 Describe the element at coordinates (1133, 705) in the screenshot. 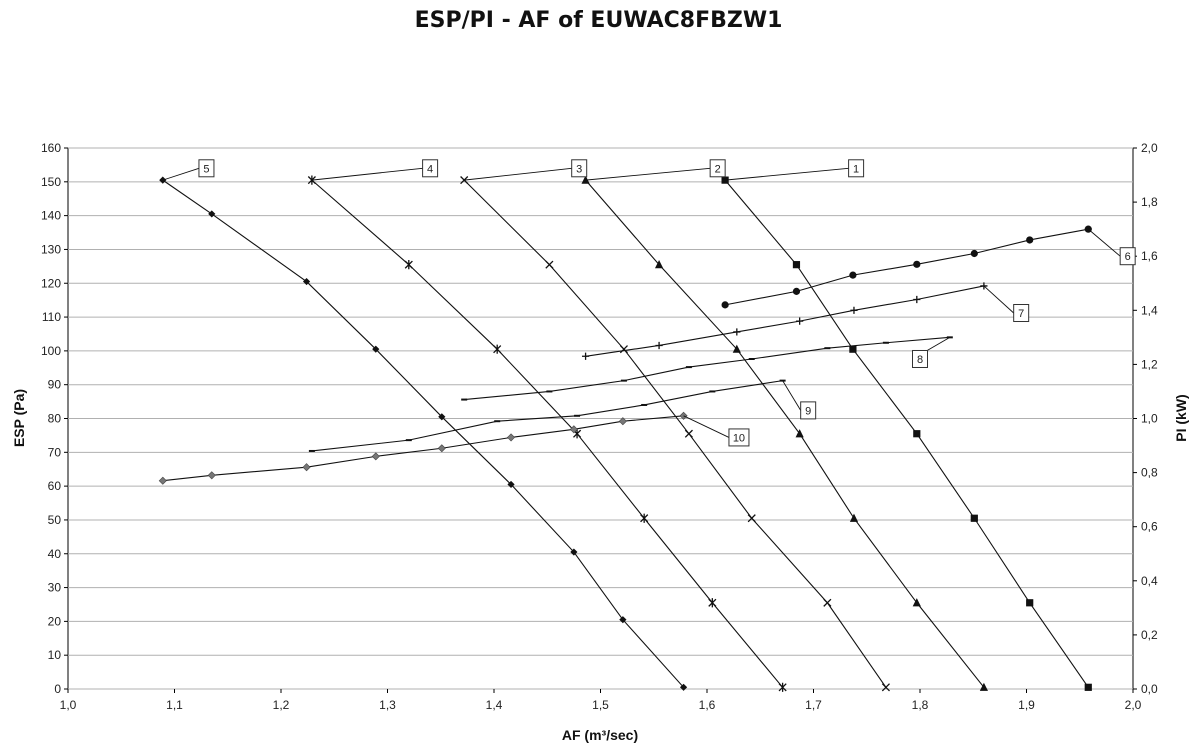

I see `x-tick-label: 2,0` at that location.